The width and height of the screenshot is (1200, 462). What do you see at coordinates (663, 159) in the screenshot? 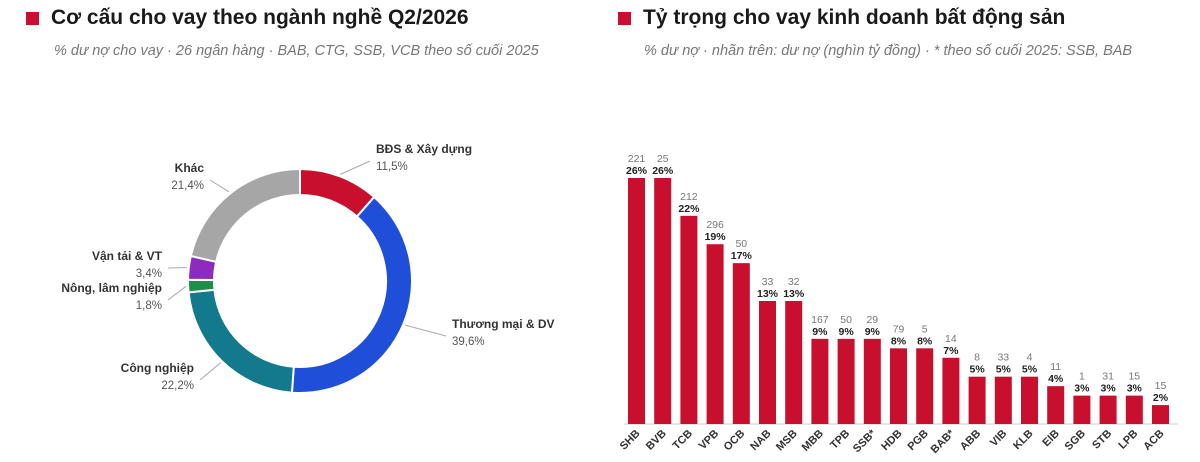
I see `bar-amount-label-bvb: 25` at bounding box center [663, 159].